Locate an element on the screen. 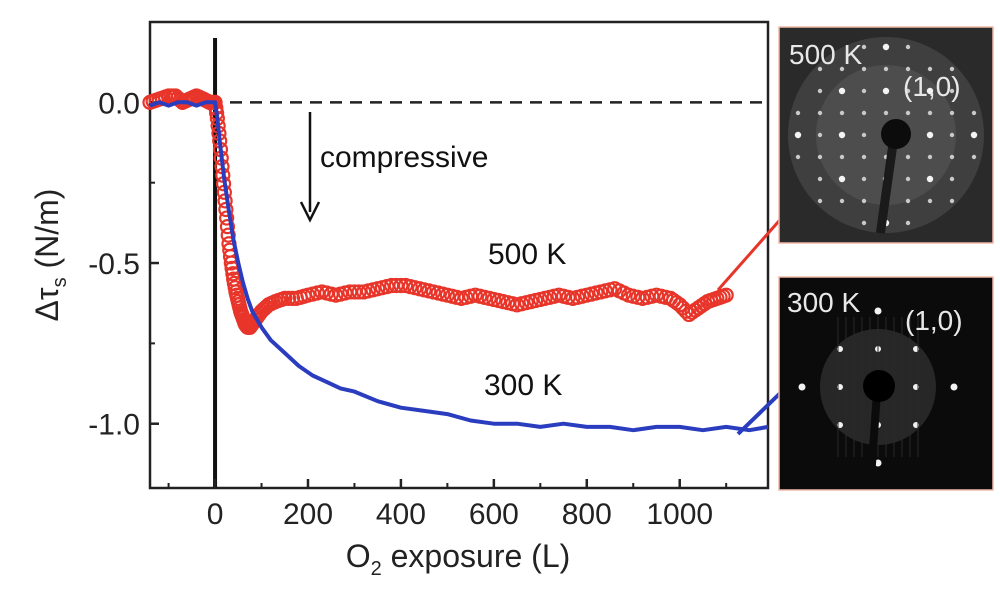  leed-inset-500k: 500 K (1,0) is located at coordinates (886, 135).